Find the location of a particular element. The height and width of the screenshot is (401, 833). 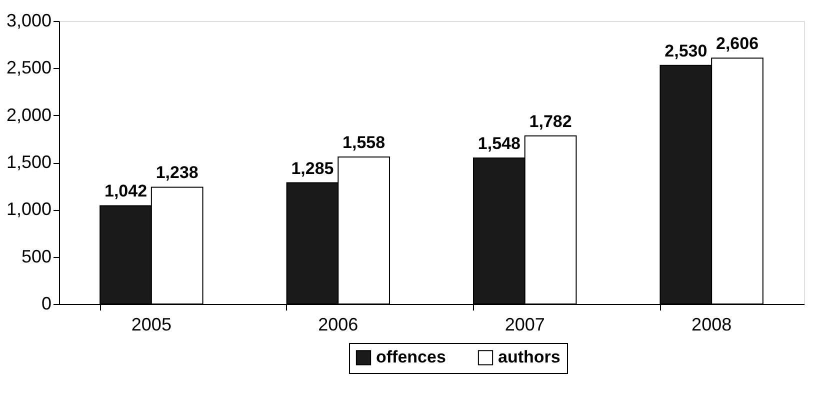

data-label: 1,042 is located at coordinates (126, 191).